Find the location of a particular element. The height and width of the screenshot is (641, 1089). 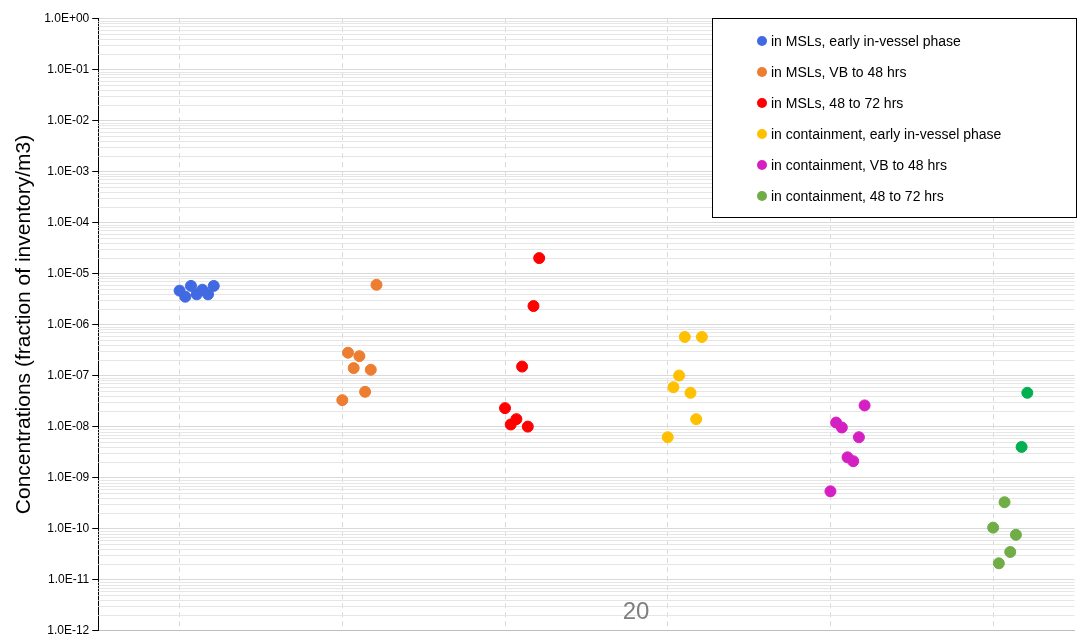

annotation: 20 is located at coordinates (636, 611).